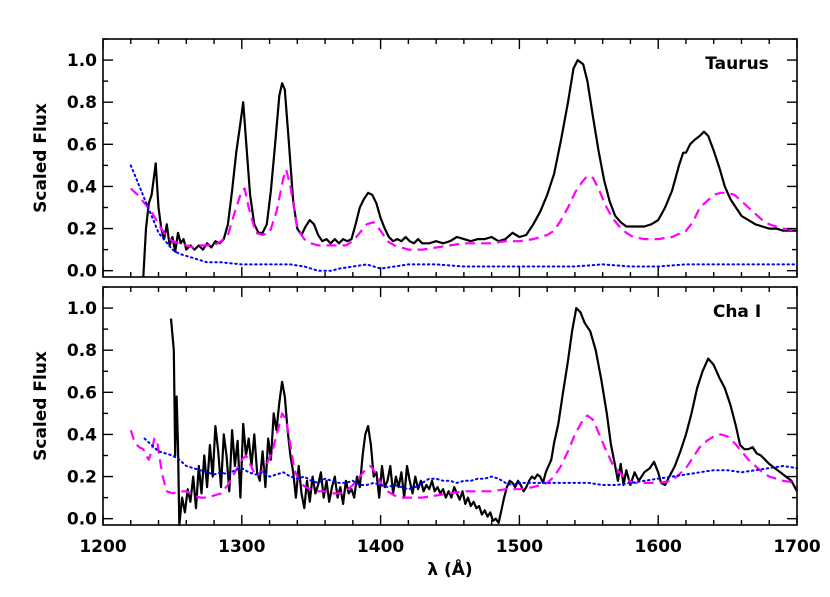  I want to click on x-tick-label: 1700, so click(796, 547).